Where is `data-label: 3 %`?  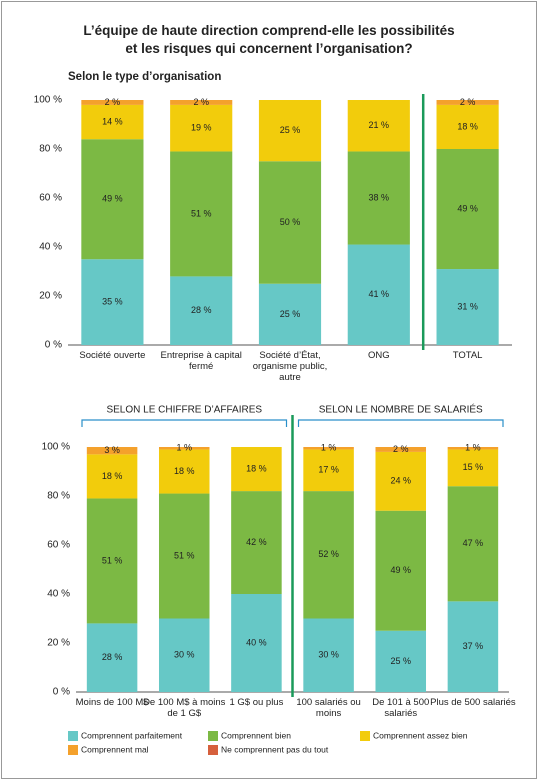 data-label: 3 % is located at coordinates (112, 450).